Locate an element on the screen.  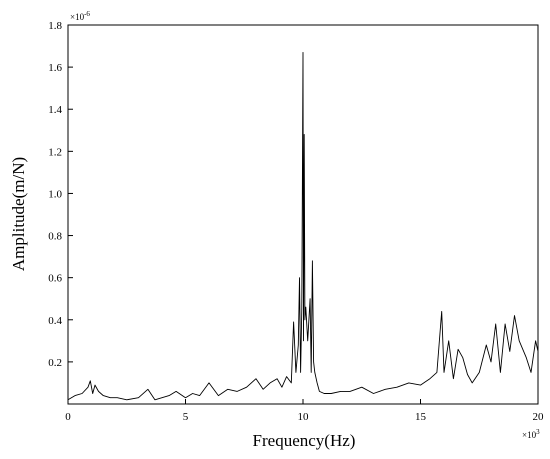
y-tick-label: 0.2 is located at coordinates (55, 363).